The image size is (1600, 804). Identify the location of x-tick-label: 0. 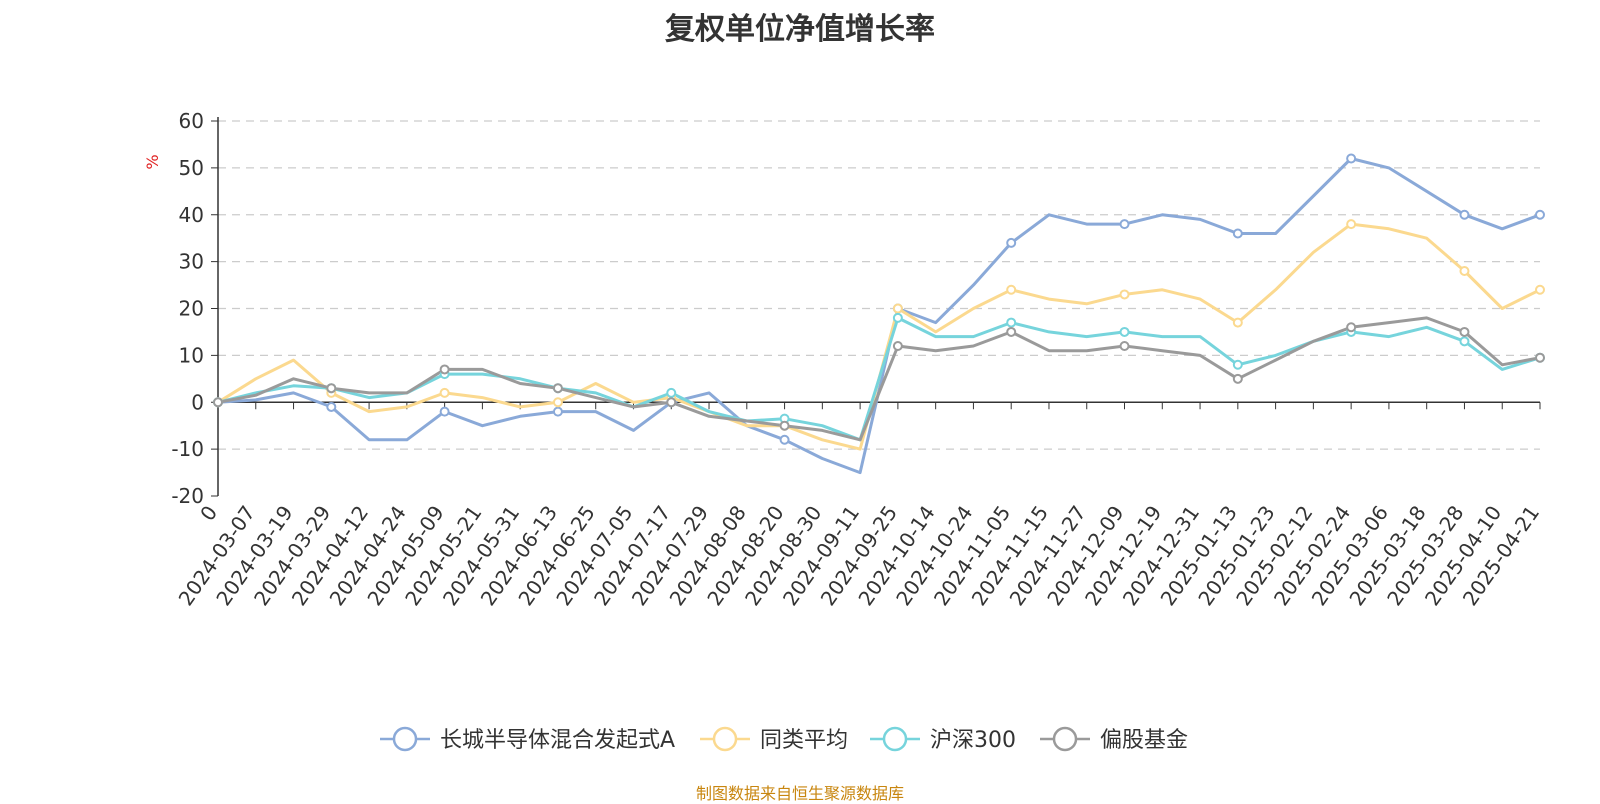
(208, 513).